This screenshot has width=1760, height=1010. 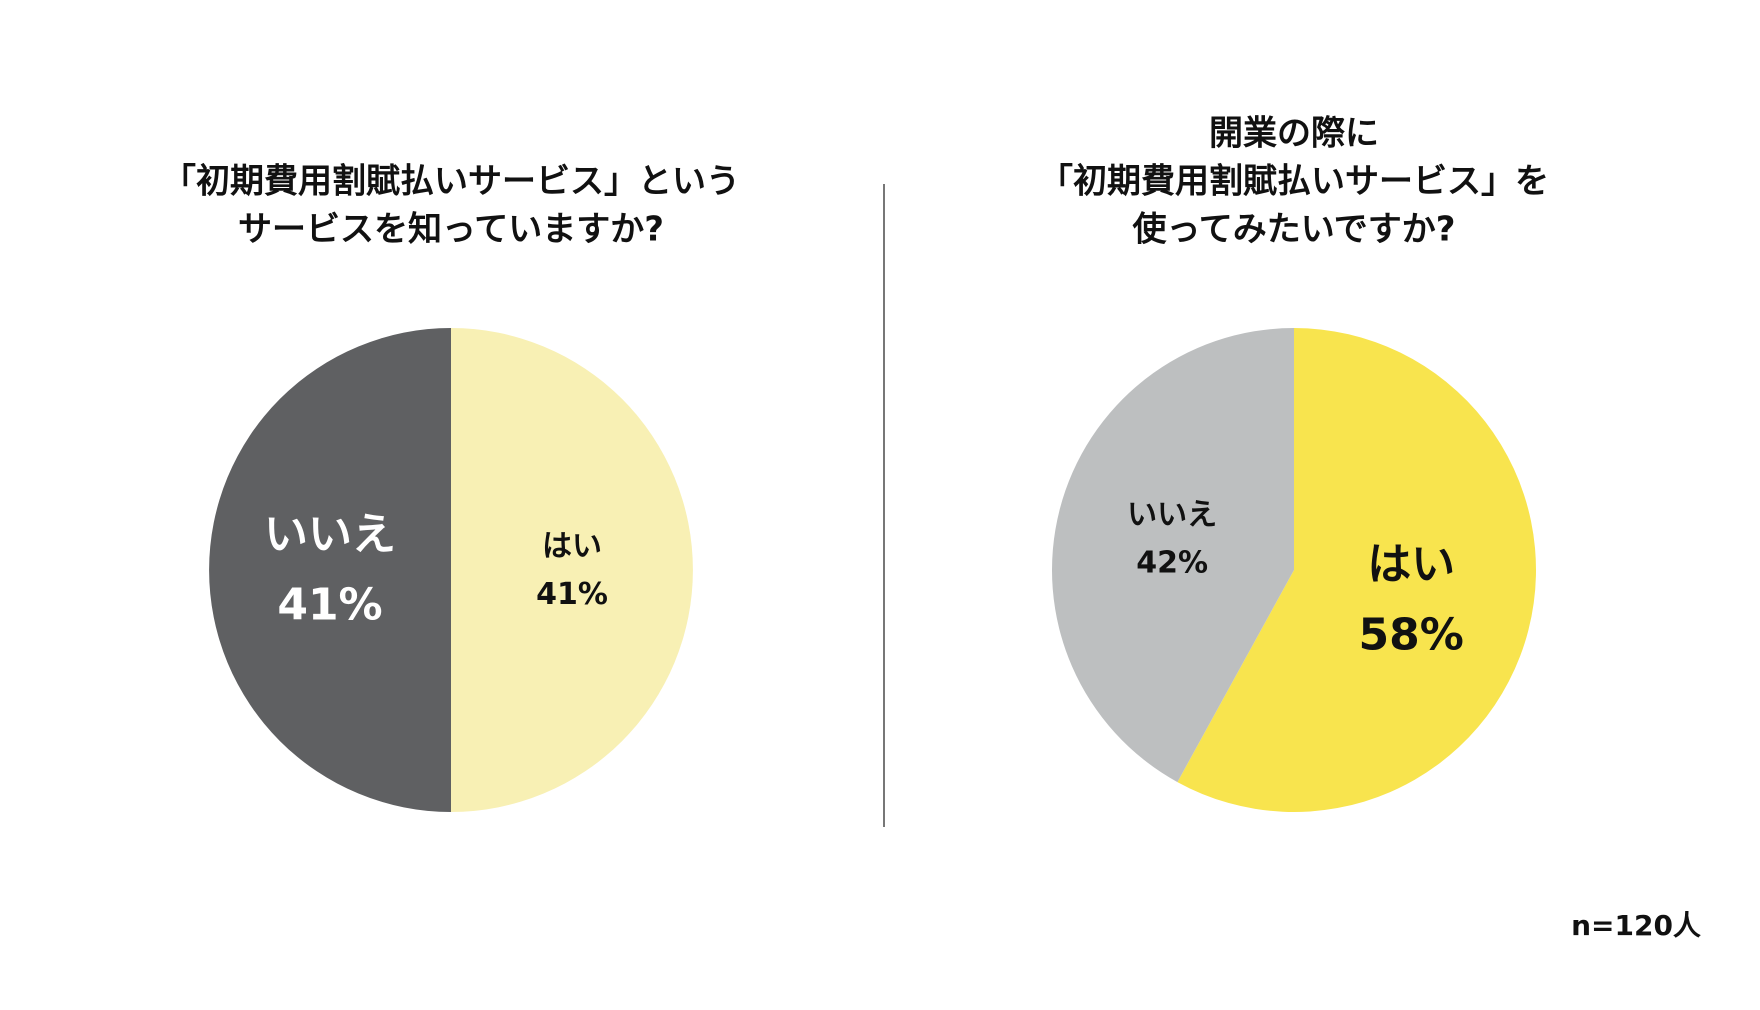 I want to click on footnote: n=120人, so click(x=1636, y=925).